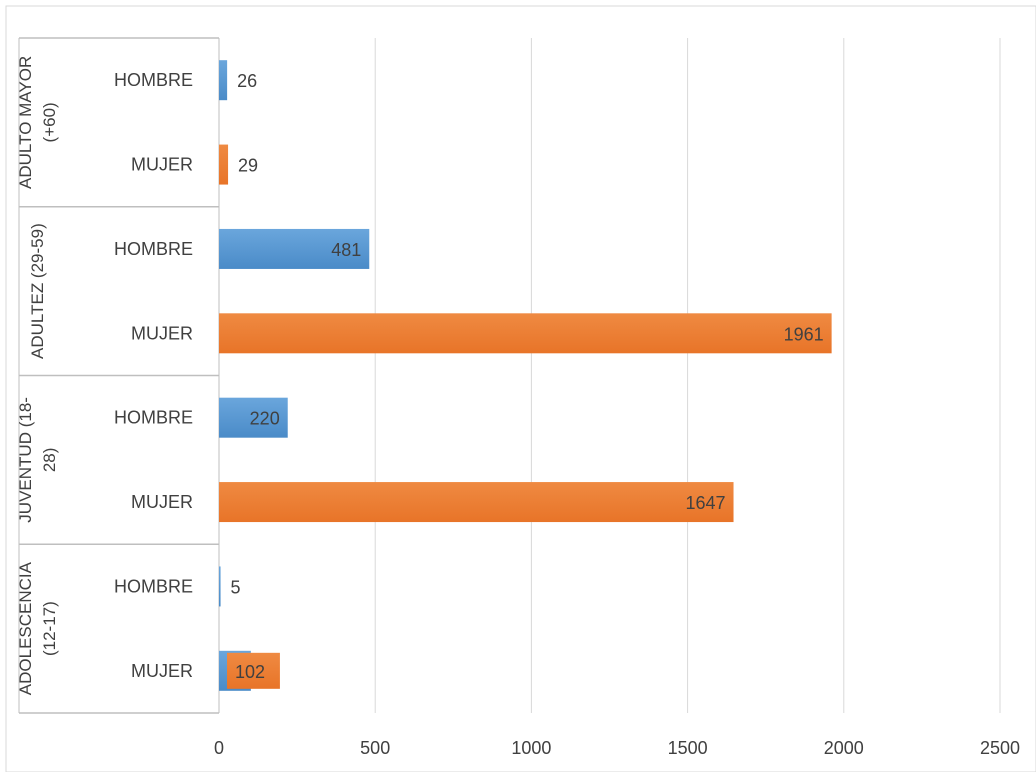  I want to click on group-label: ADULTO MAYOR, so click(25, 122).